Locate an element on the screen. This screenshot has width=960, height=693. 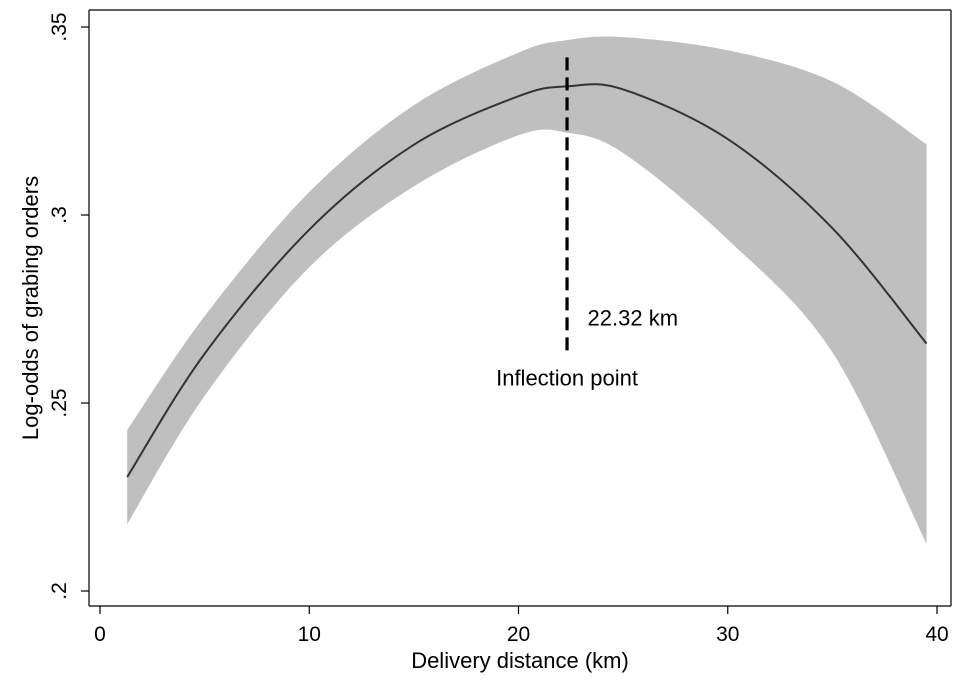
x-axis-title: Delivery distance (km) is located at coordinates (520, 660).